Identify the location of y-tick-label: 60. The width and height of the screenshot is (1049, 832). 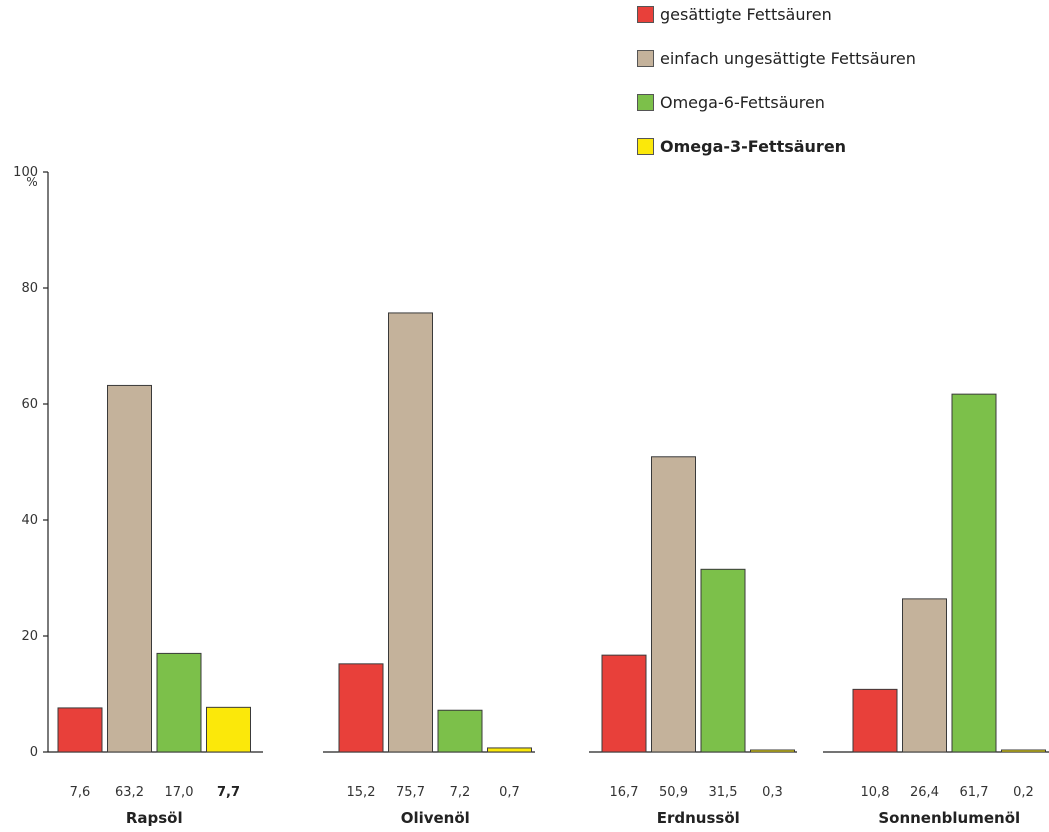
(29, 404).